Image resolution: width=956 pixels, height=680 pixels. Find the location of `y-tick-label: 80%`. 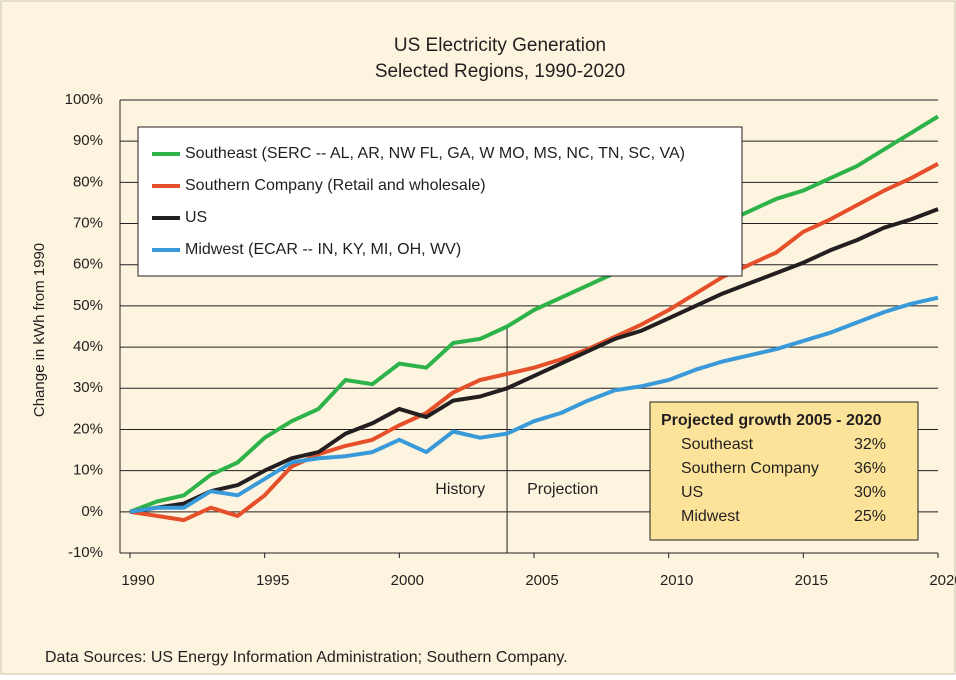

y-tick-label: 80% is located at coordinates (88, 181).